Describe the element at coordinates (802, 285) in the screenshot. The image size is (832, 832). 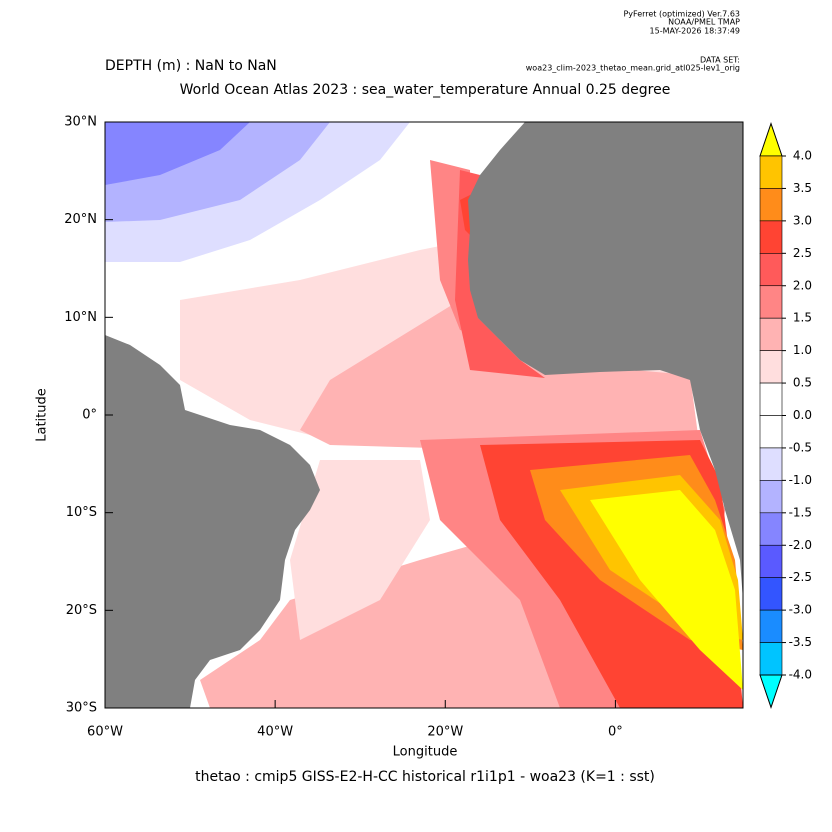
I see `colorbar-label: 2.0` at that location.